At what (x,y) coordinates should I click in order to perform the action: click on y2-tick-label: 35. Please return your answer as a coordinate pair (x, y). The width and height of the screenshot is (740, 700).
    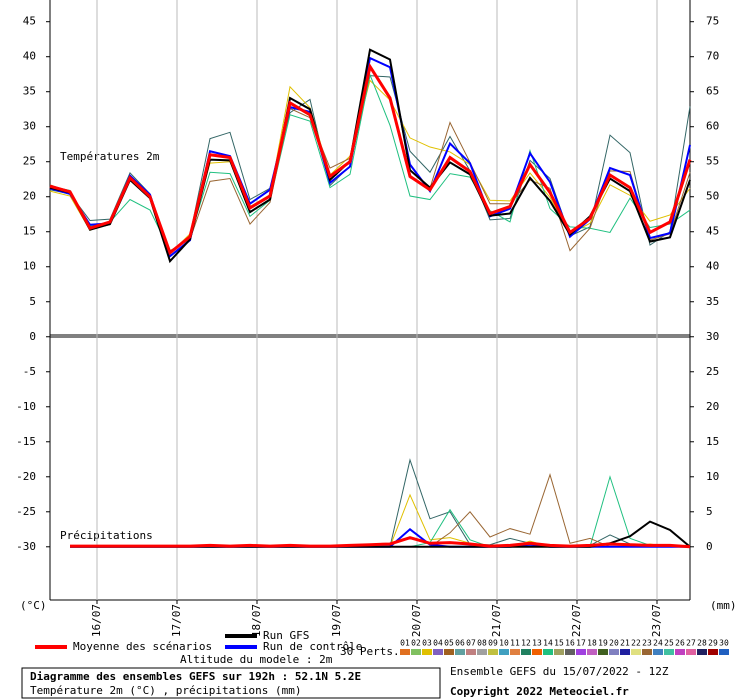
    Looking at the image, I should click on (712, 301).